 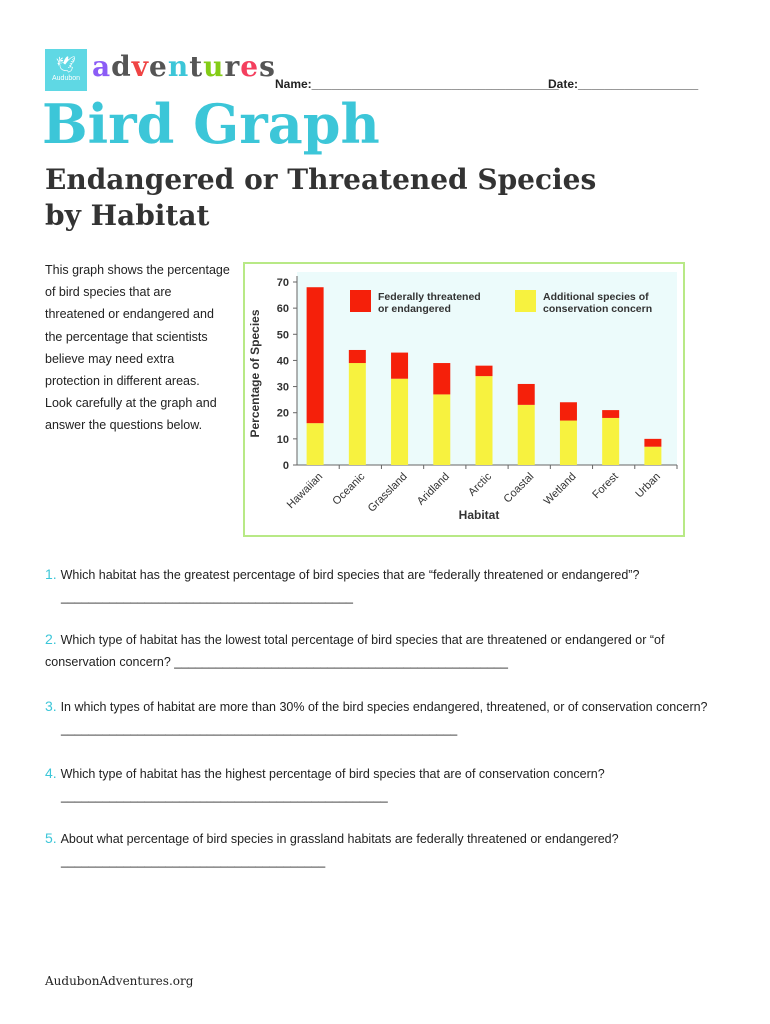 I want to click on date-field: Date:__________________, so click(x=623, y=84).